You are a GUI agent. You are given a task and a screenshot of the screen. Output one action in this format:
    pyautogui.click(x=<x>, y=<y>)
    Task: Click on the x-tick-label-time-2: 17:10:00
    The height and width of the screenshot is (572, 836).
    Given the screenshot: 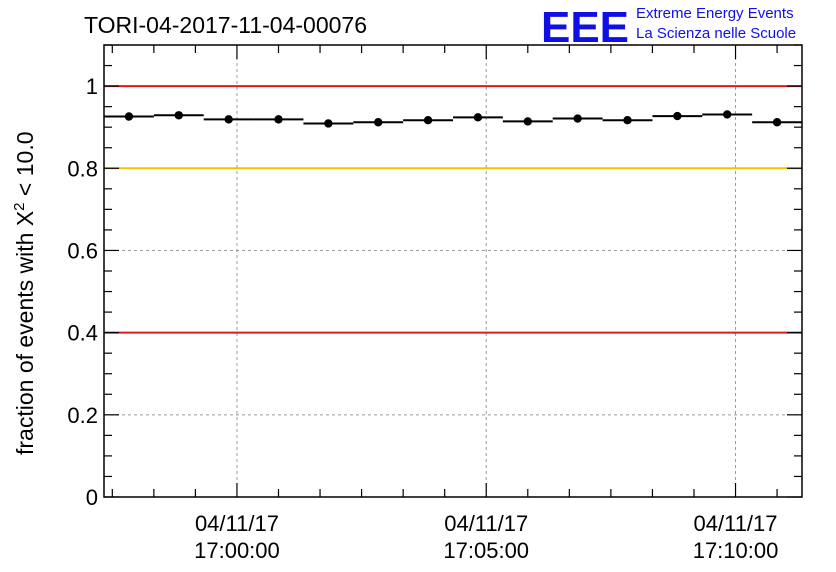 What is the action you would take?
    pyautogui.click(x=736, y=550)
    